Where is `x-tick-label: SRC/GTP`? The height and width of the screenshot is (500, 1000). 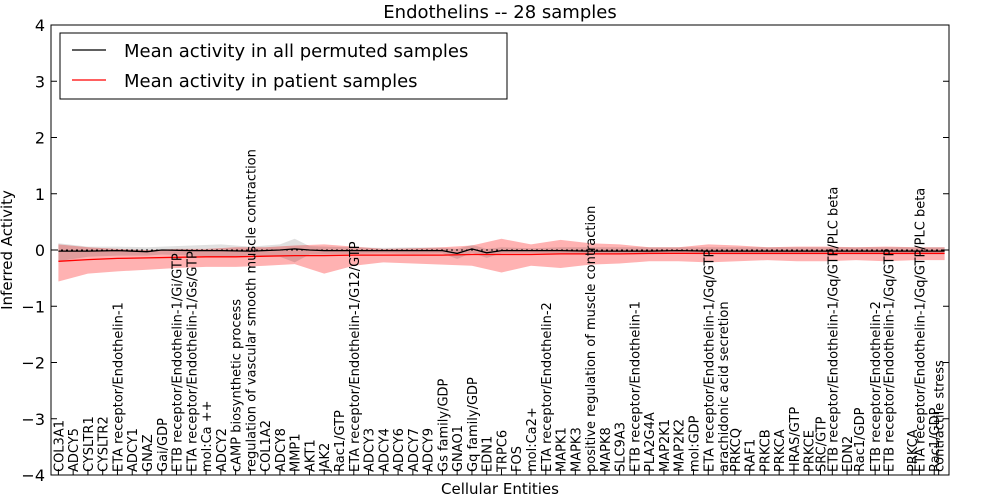
x-tick-label: SRC/GTP is located at coordinates (822, 444).